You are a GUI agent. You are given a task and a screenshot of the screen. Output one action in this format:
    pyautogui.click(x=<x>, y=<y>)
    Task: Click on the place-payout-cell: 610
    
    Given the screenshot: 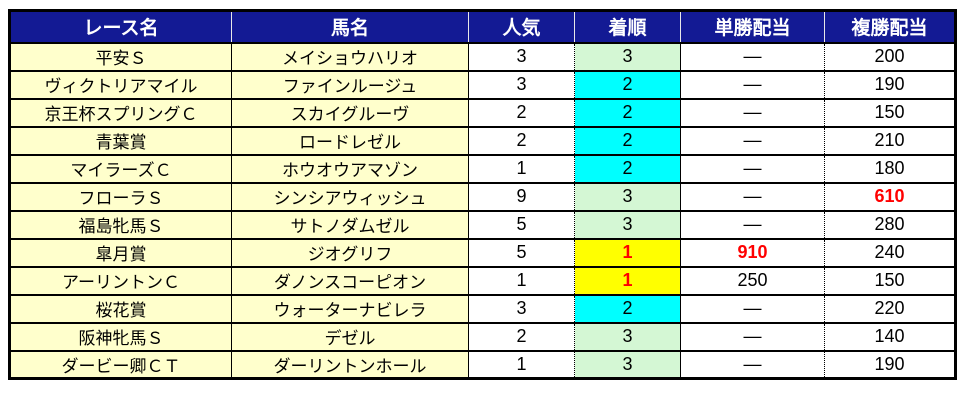 What is the action you would take?
    pyautogui.click(x=890, y=197)
    